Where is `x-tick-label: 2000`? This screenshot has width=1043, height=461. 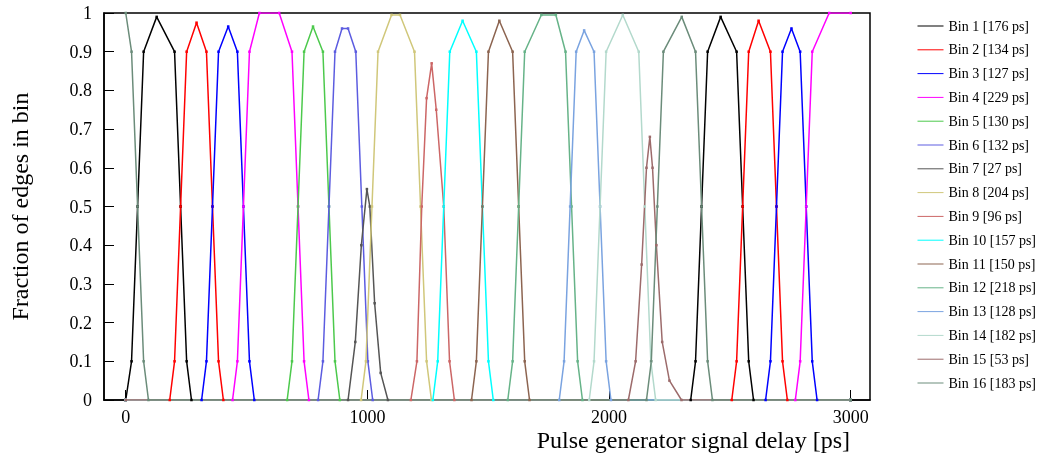
x-tick-label: 2000 is located at coordinates (609, 417).